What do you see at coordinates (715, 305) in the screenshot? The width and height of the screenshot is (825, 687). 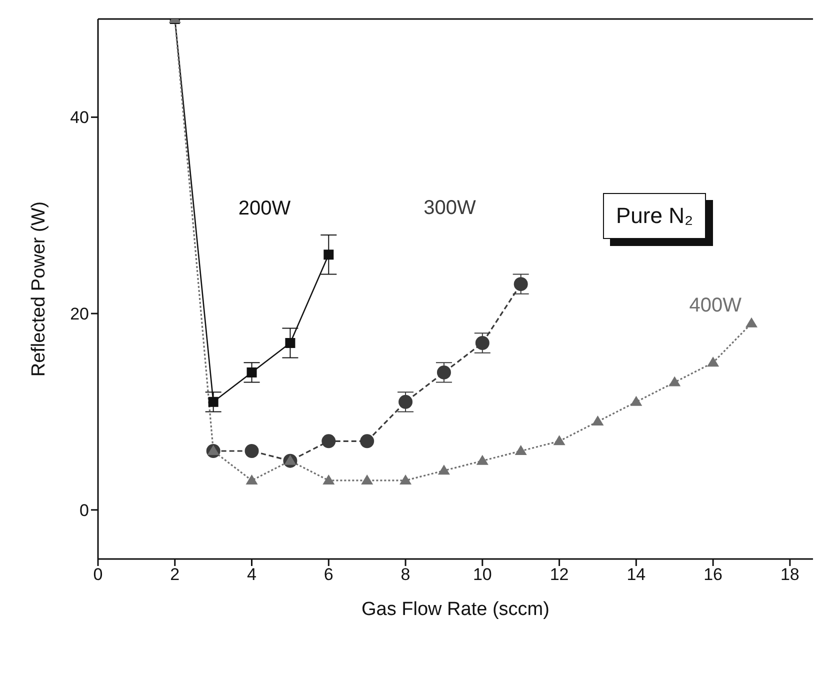 I see `series-label: 400W` at bounding box center [715, 305].